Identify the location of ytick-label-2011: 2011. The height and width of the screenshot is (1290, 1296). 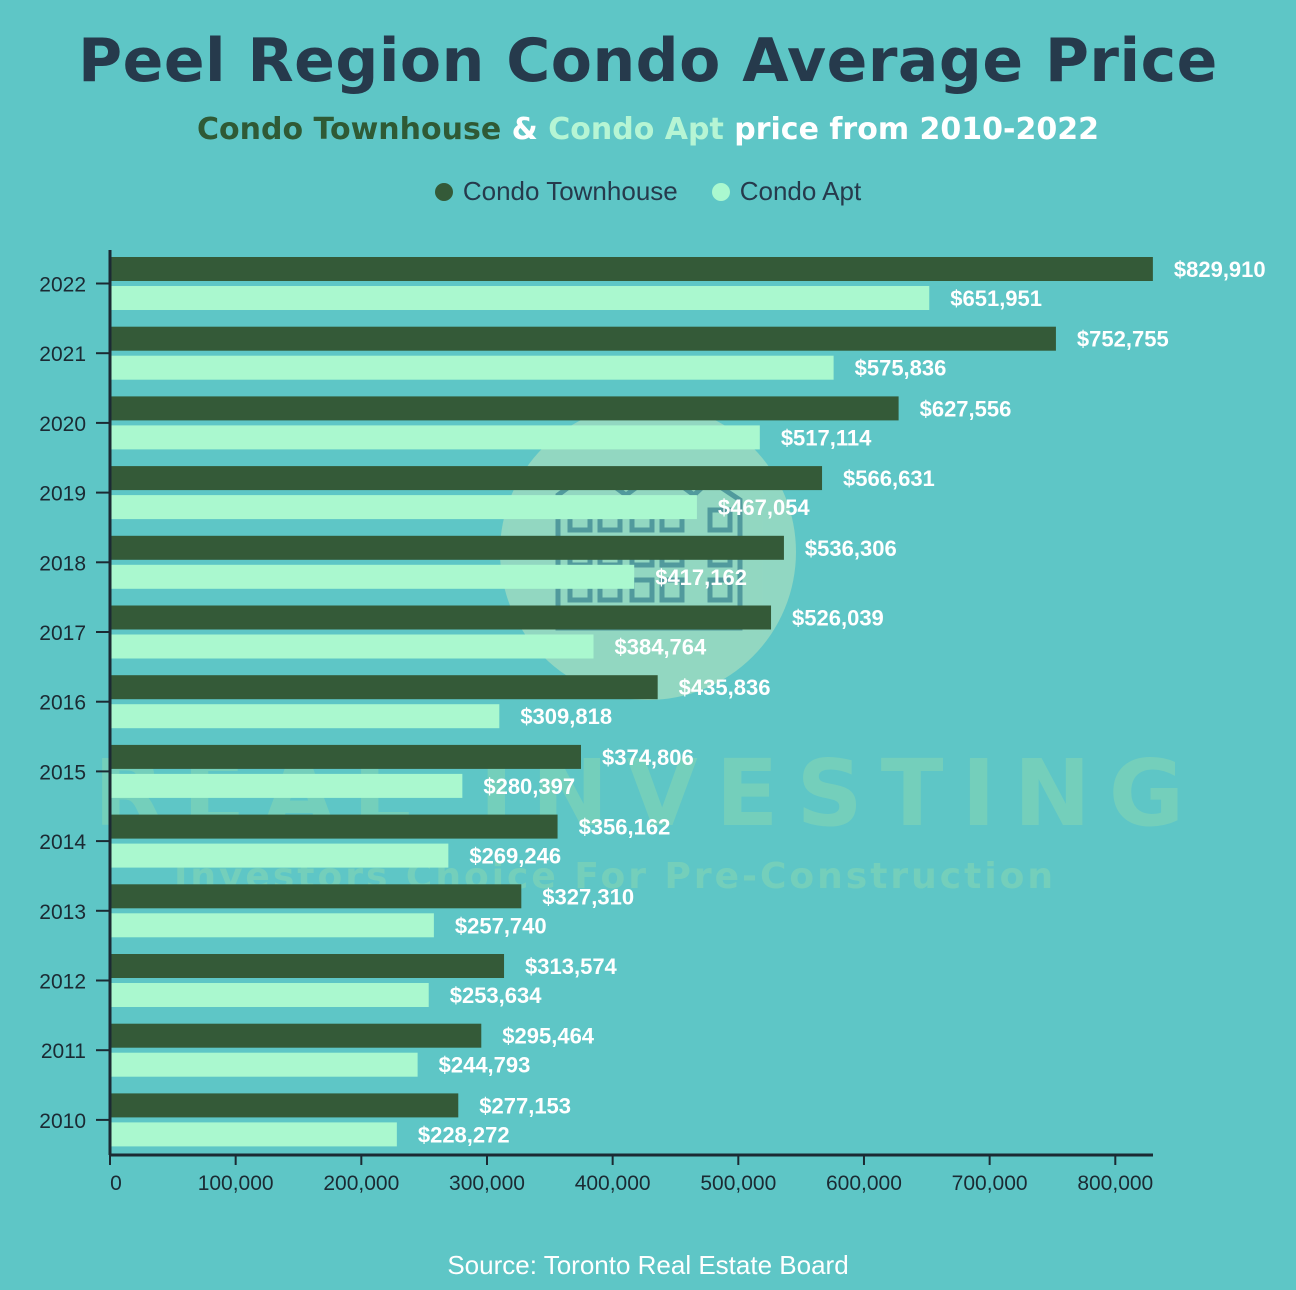
(63, 1051).